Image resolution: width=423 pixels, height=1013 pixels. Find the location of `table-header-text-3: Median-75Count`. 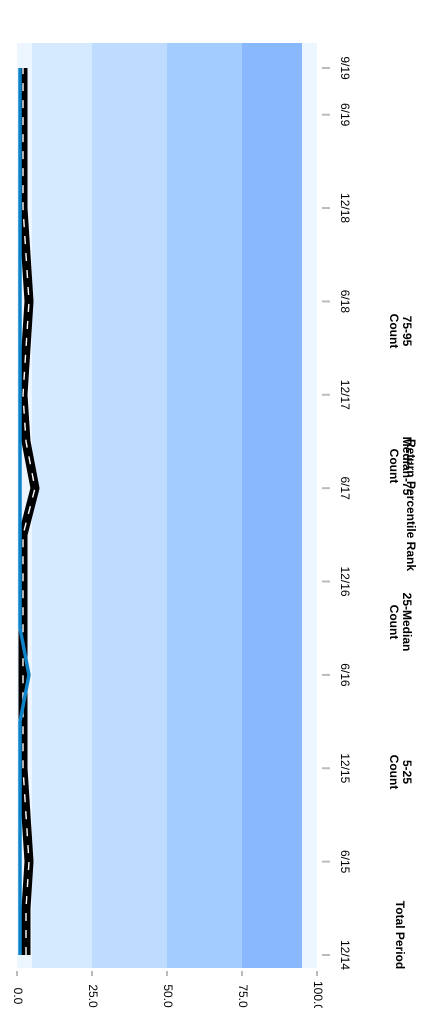

table-header-text-3: Median-75Count is located at coordinates (400, 466).